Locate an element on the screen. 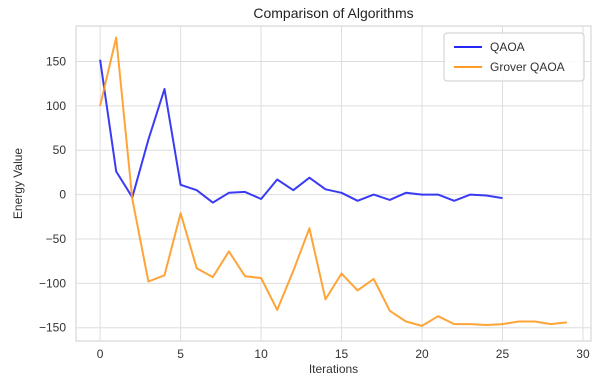 The width and height of the screenshot is (595, 379). y-tick-label: 100 is located at coordinates (56, 106).